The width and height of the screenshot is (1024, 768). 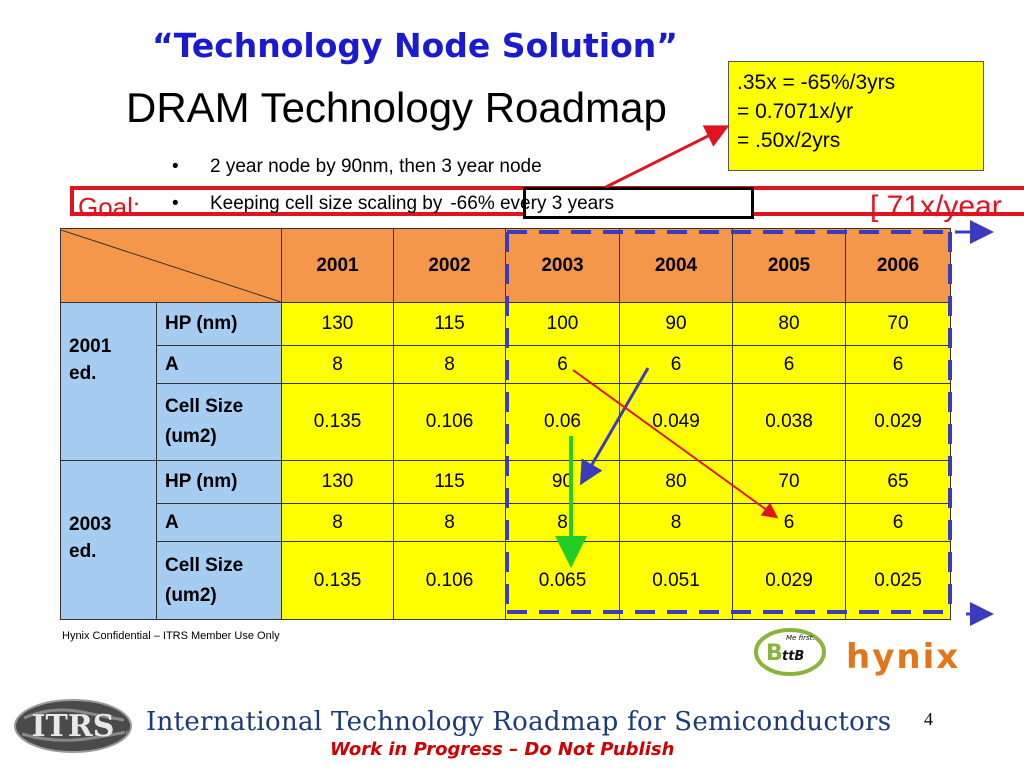 I want to click on table-cell: 65, so click(x=898, y=482).